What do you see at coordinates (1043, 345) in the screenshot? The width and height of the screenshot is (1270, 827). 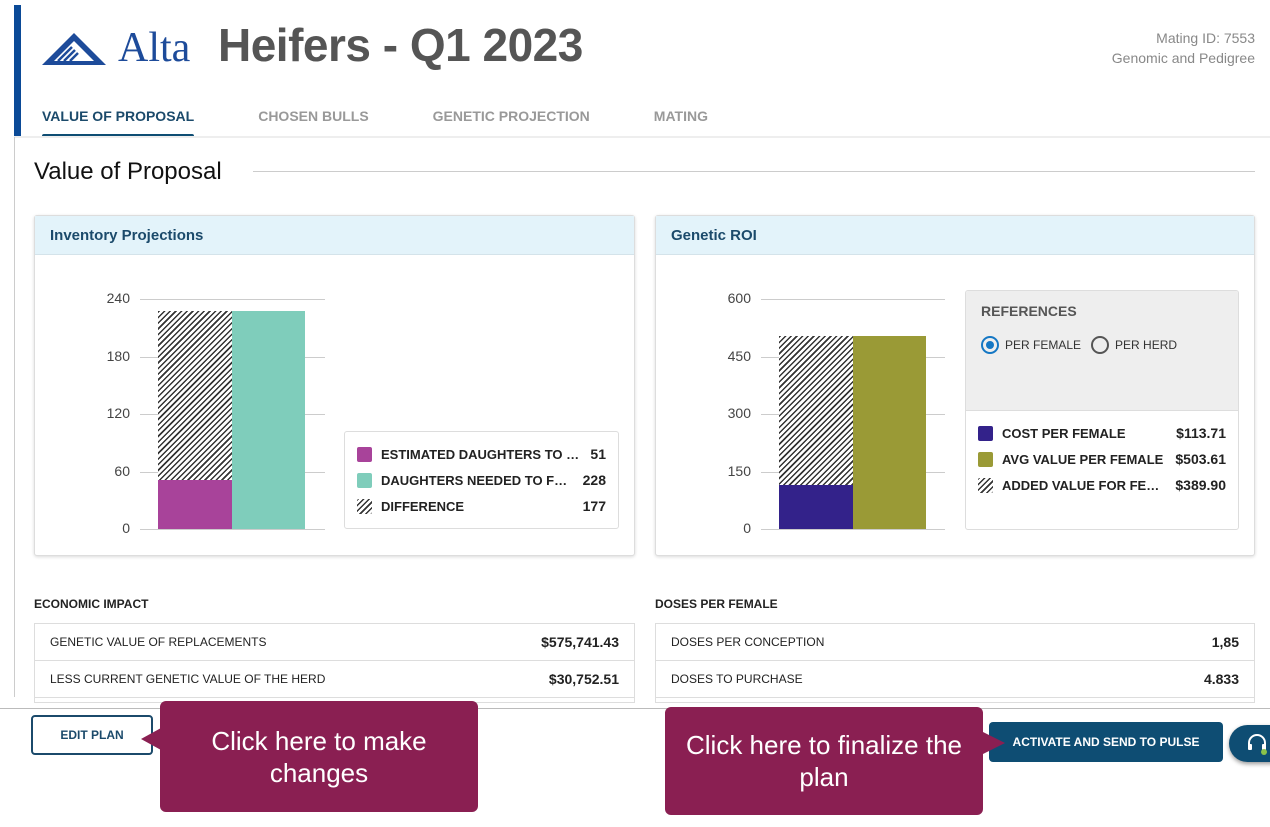 I see `radio-label: PER FEMALE` at bounding box center [1043, 345].